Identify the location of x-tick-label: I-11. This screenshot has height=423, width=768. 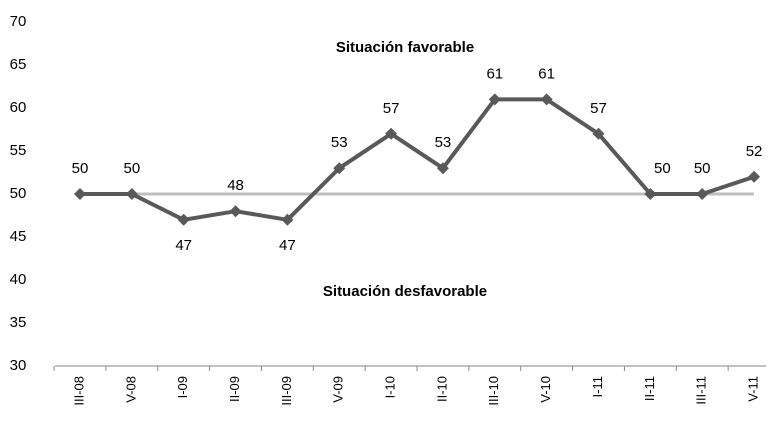
(597, 386).